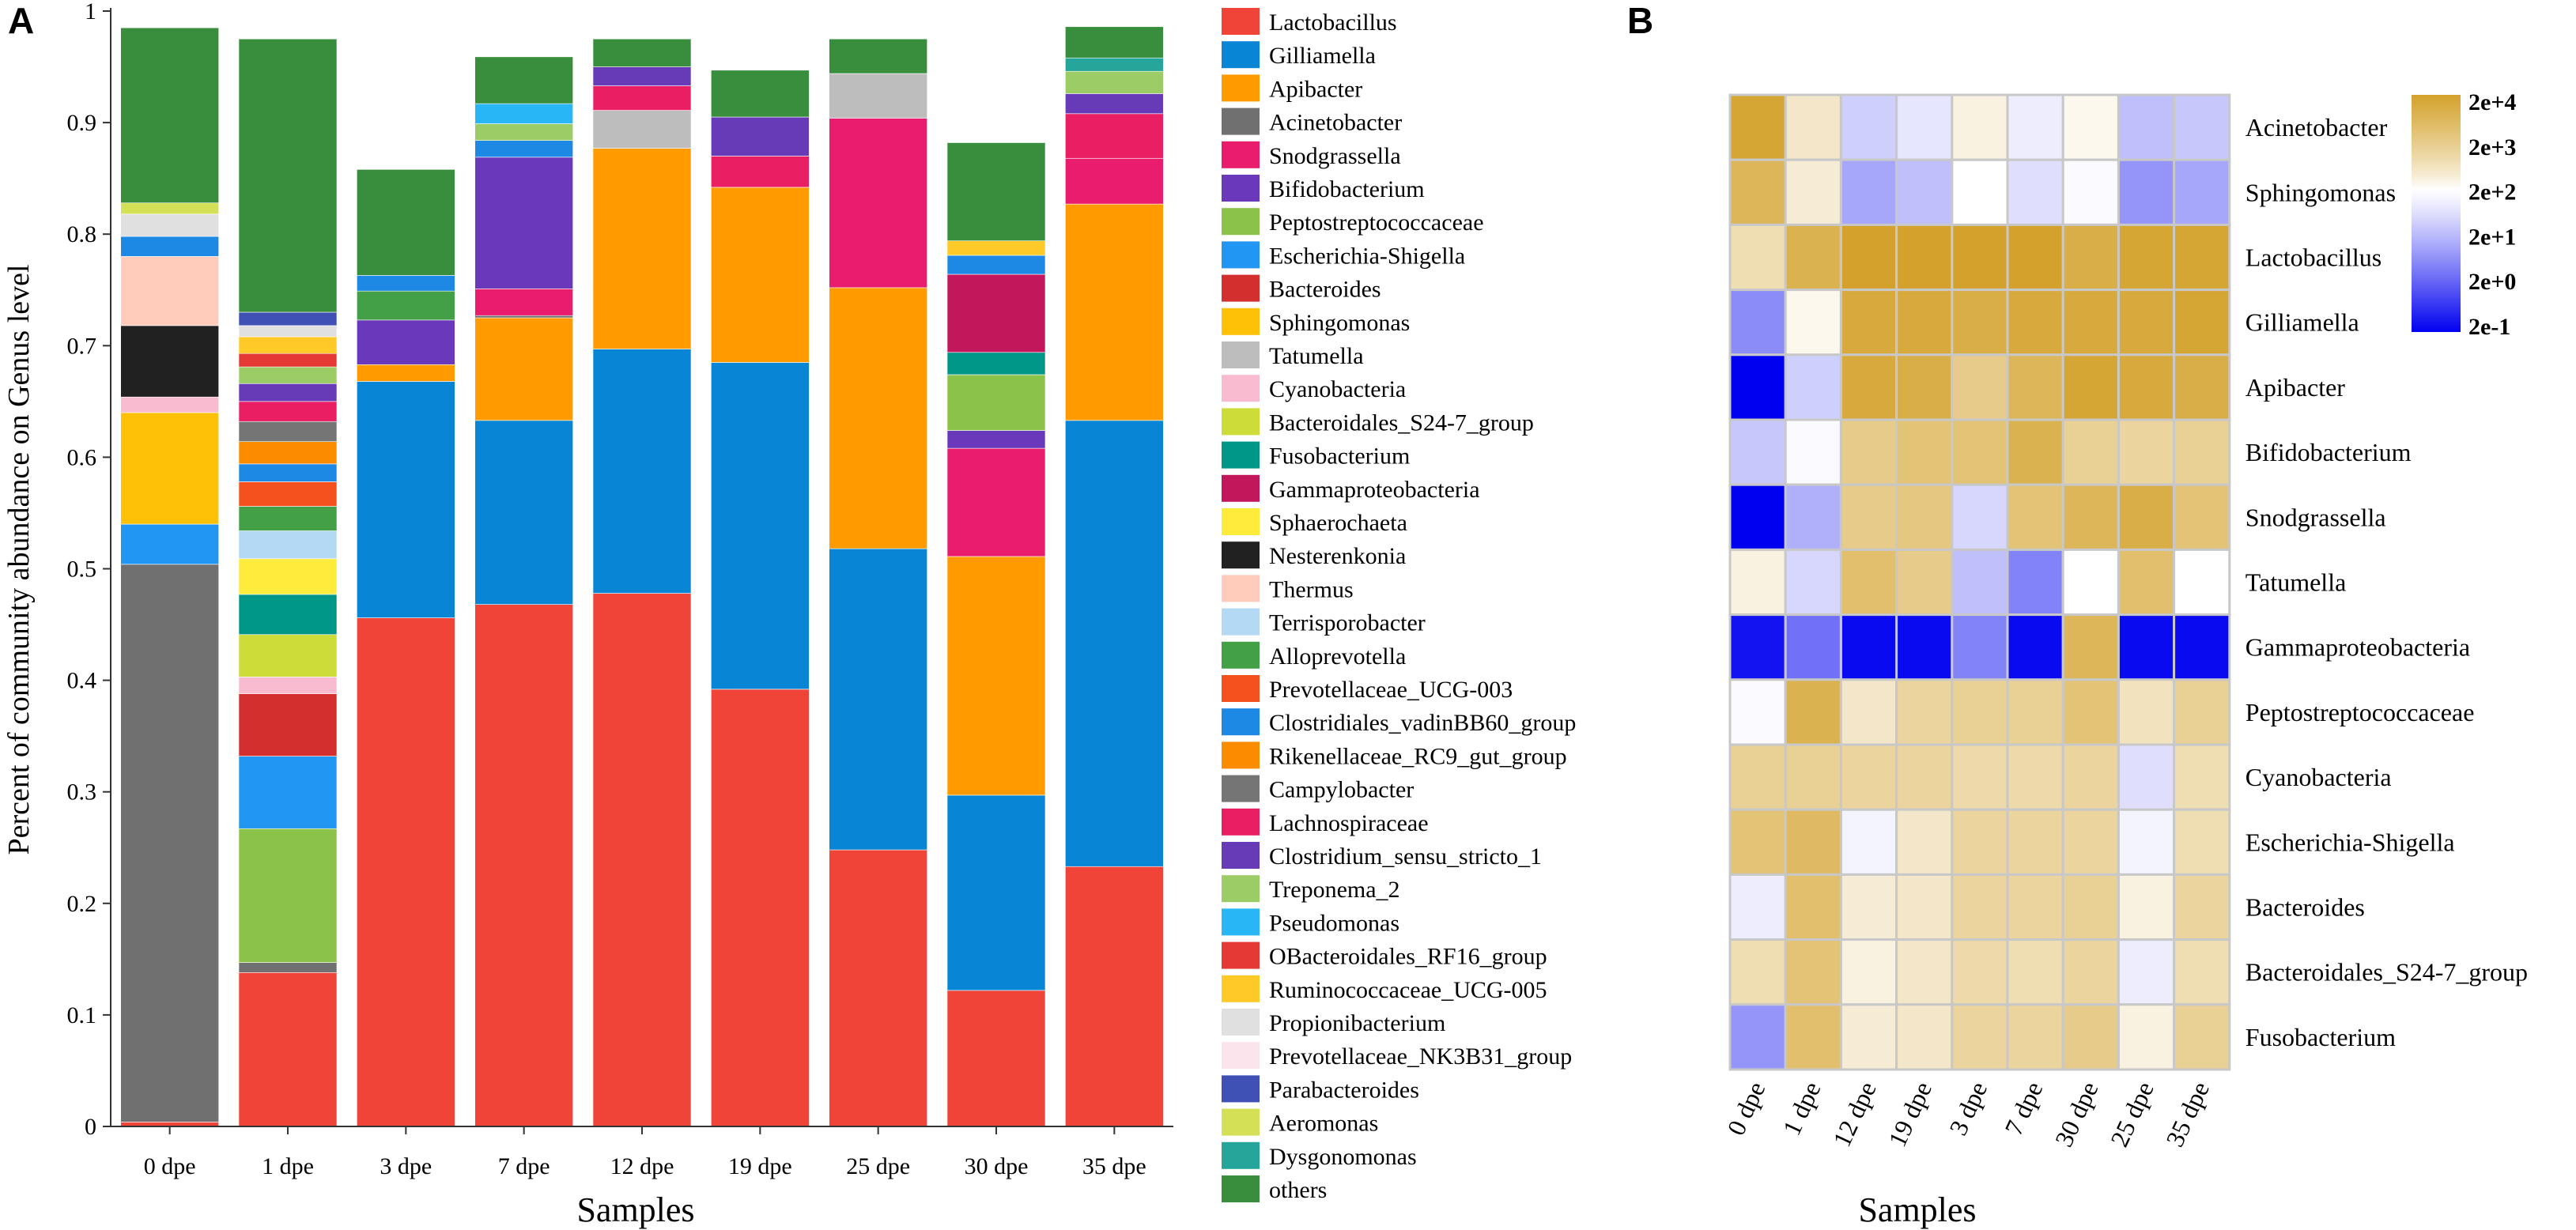  I want to click on bar-segment-snodgrassella-35-dpe, so click(1114, 181).